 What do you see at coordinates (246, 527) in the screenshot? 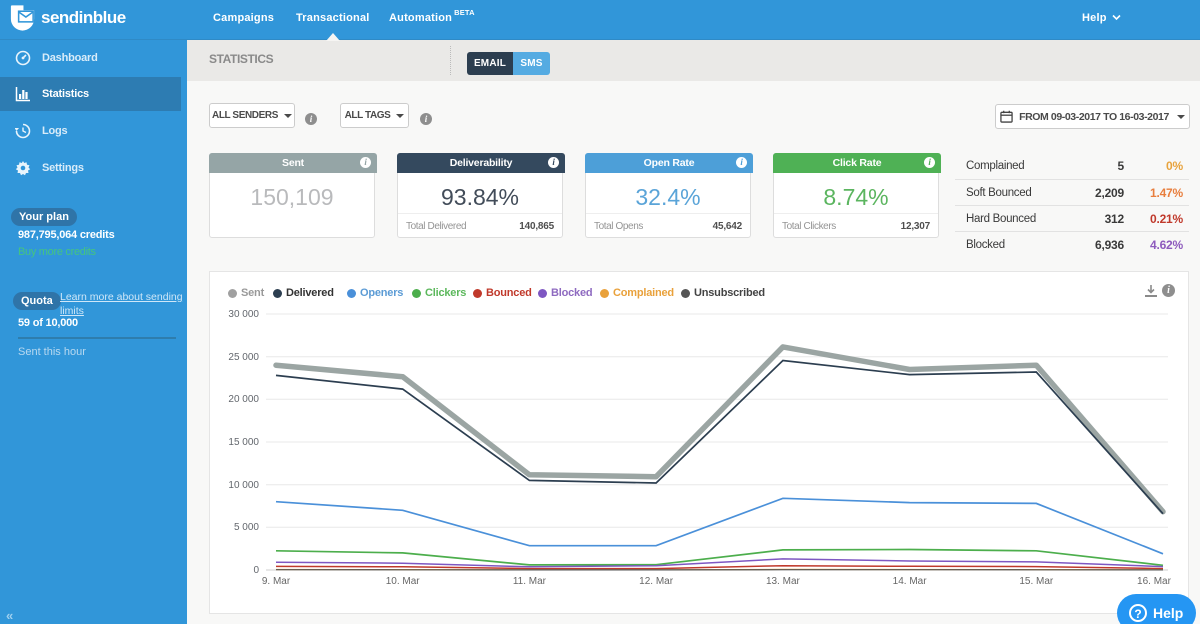
I see `svg-text: 5 000` at bounding box center [246, 527].